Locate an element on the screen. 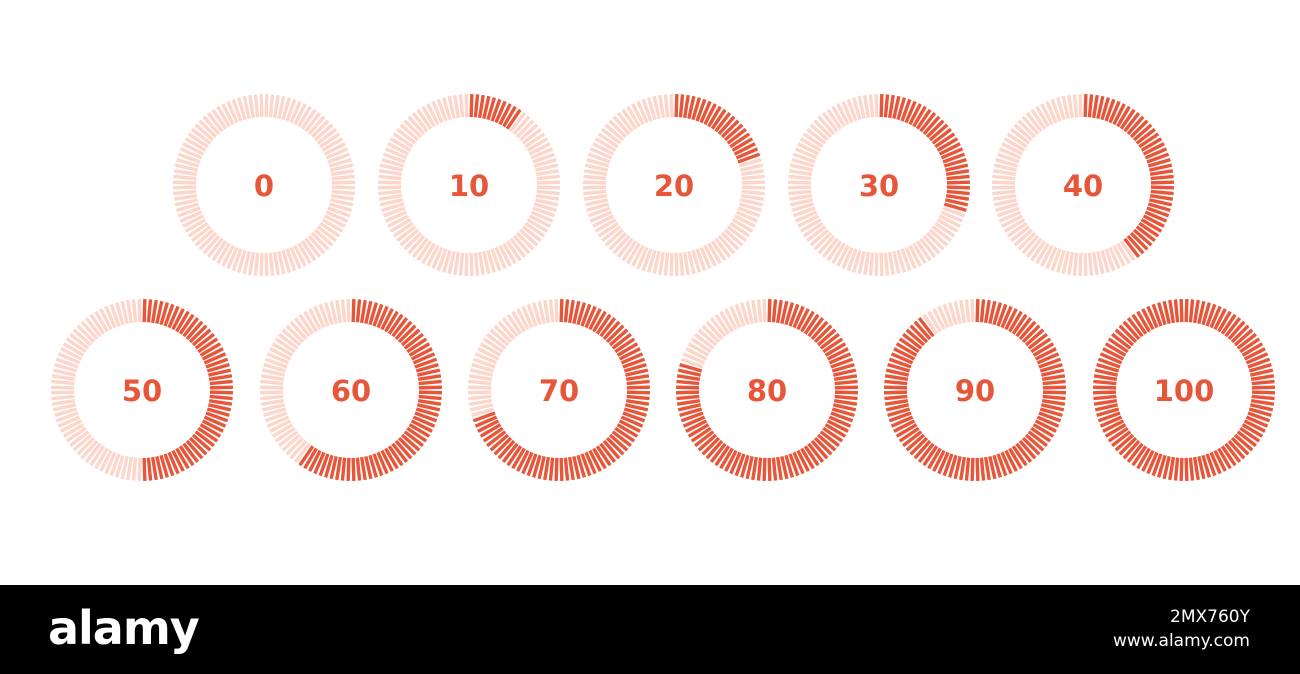 The width and height of the screenshot is (1300, 674). watermark-bar is located at coordinates (650, 629).